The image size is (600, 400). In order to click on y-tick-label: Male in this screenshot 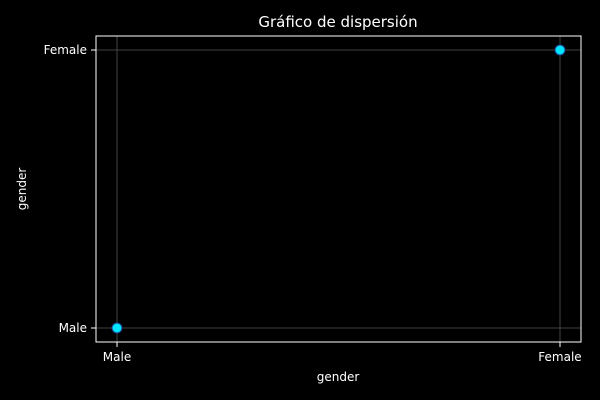, I will do `click(73, 328)`.